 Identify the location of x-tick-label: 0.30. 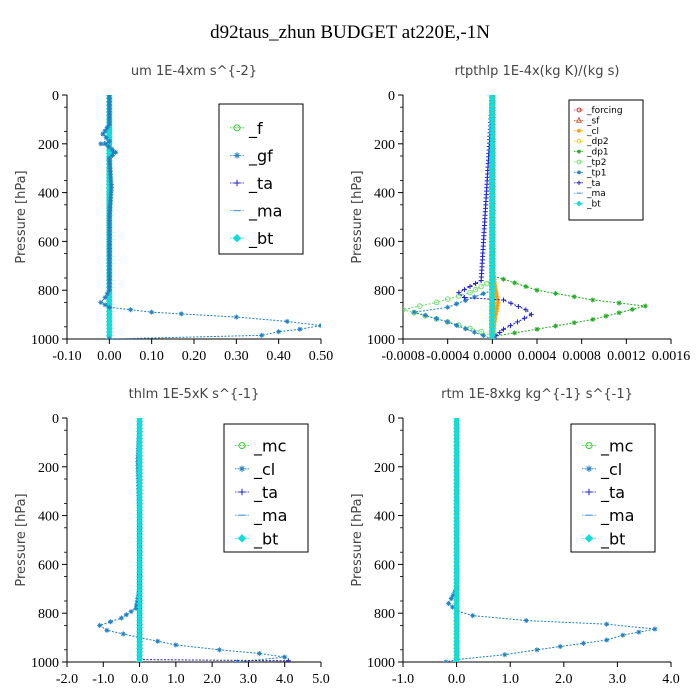
(236, 356).